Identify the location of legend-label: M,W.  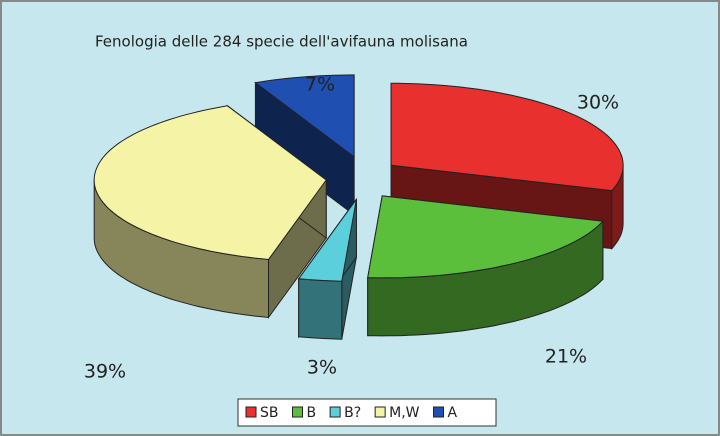
(404, 413).